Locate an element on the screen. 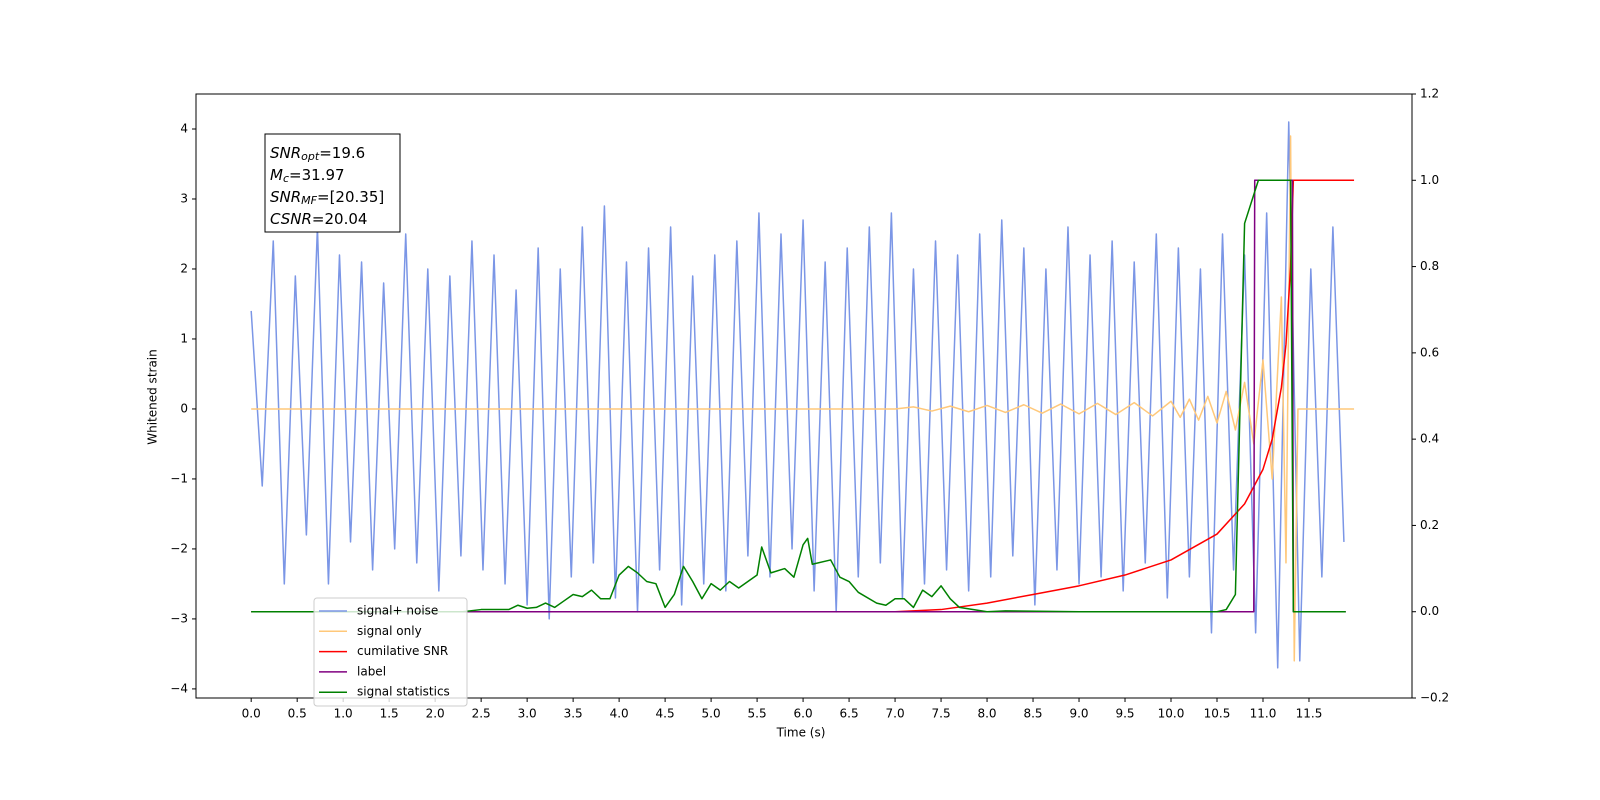 The image size is (1600, 800). y2-tick-label: 0.6 is located at coordinates (1429, 352).